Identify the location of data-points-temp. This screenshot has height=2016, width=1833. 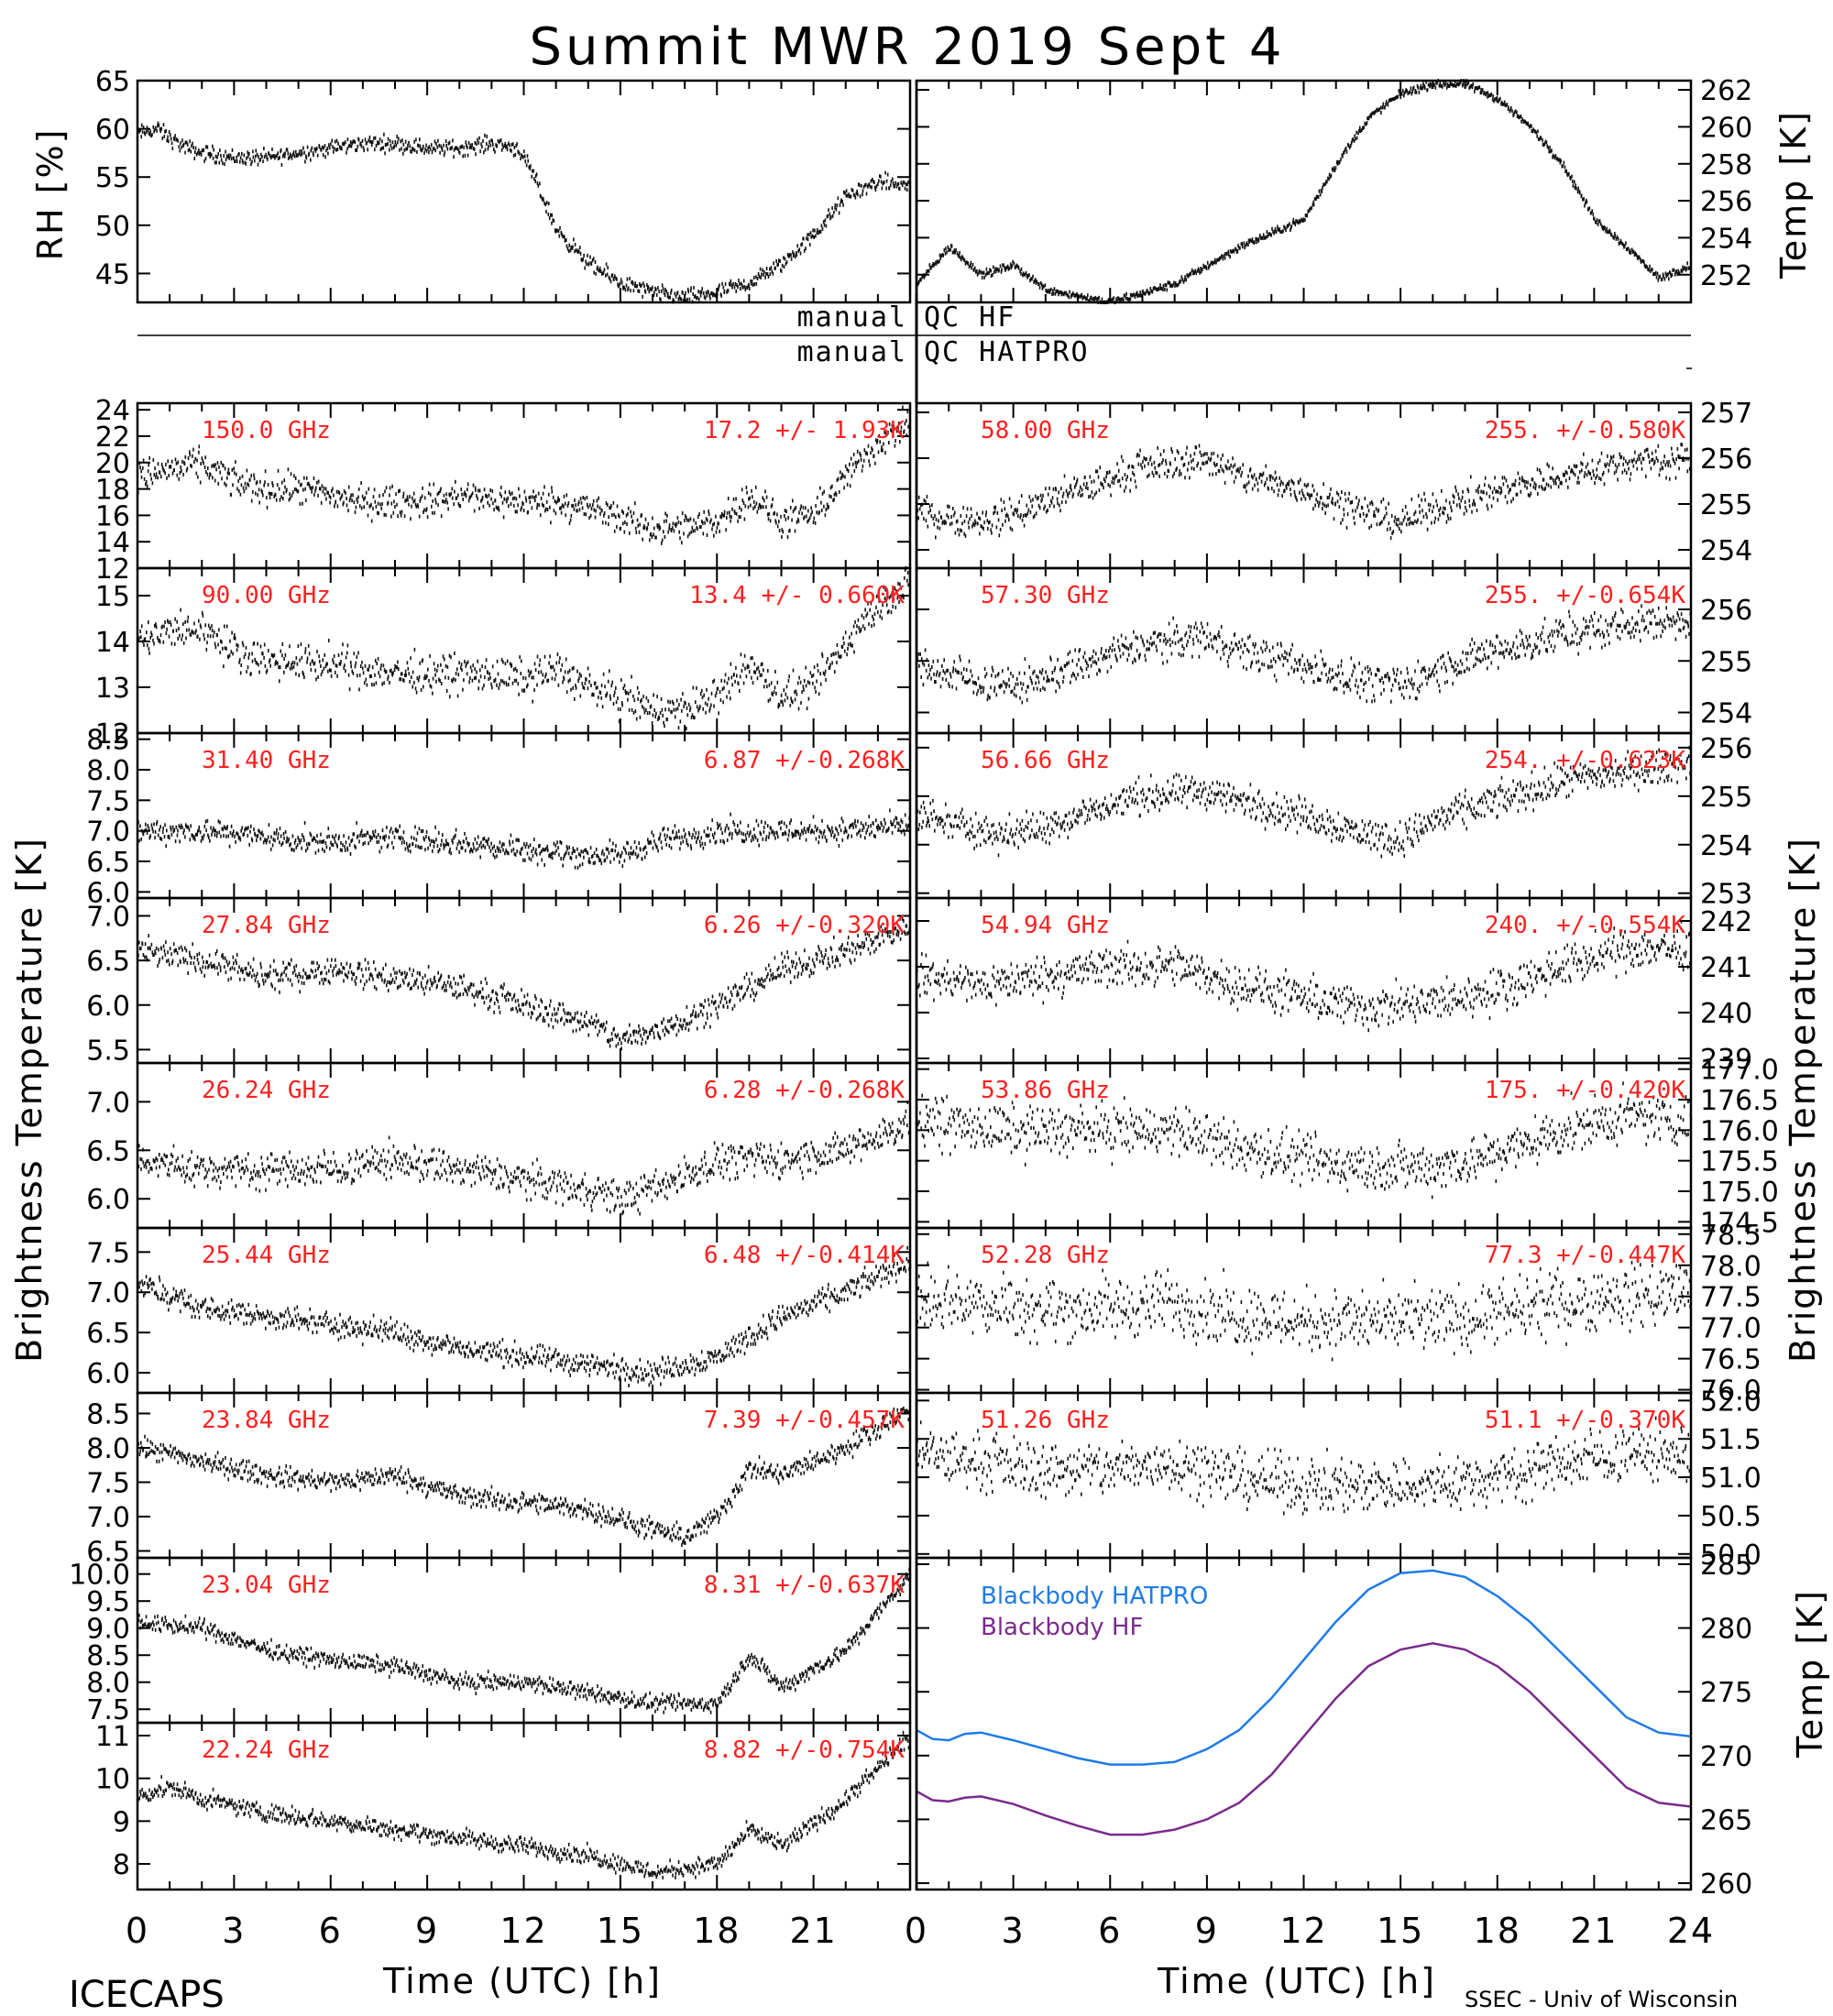
(1304, 191).